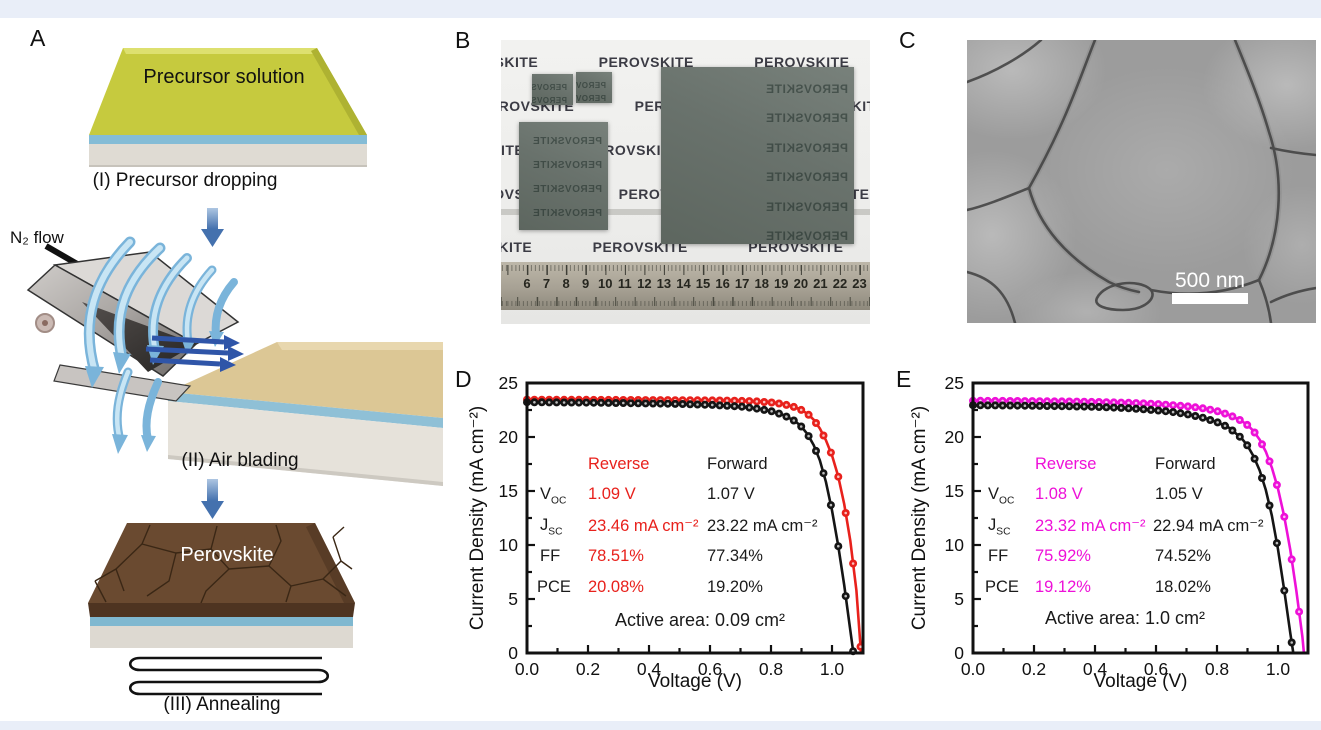  Describe the element at coordinates (463, 379) in the screenshot. I see `panel-label-d: D` at that location.